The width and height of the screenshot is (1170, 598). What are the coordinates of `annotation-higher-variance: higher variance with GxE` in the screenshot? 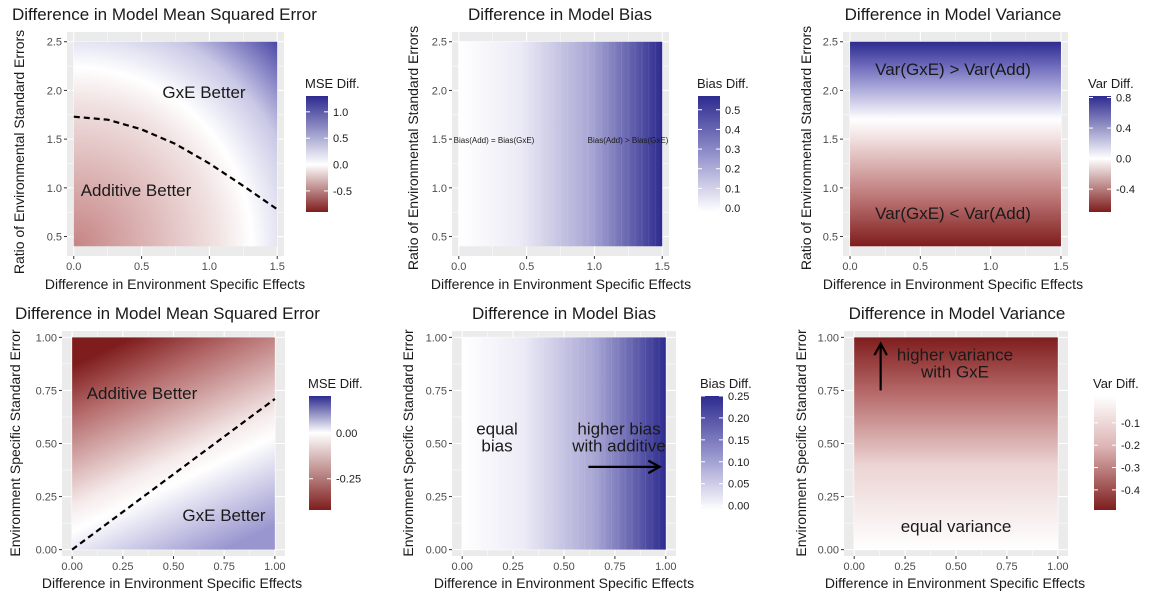 It's located at (955, 364).